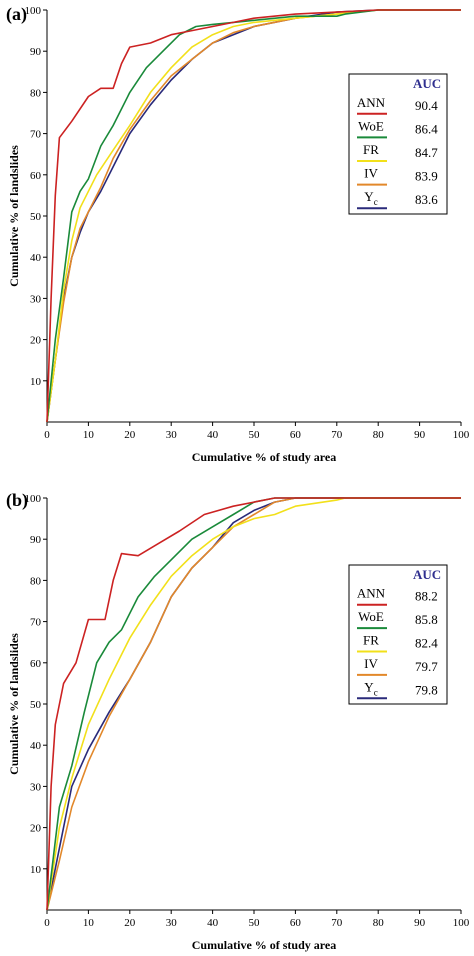 The image size is (474, 956). What do you see at coordinates (426, 152) in the screenshot?
I see `legend-auc-value: 84.7` at bounding box center [426, 152].